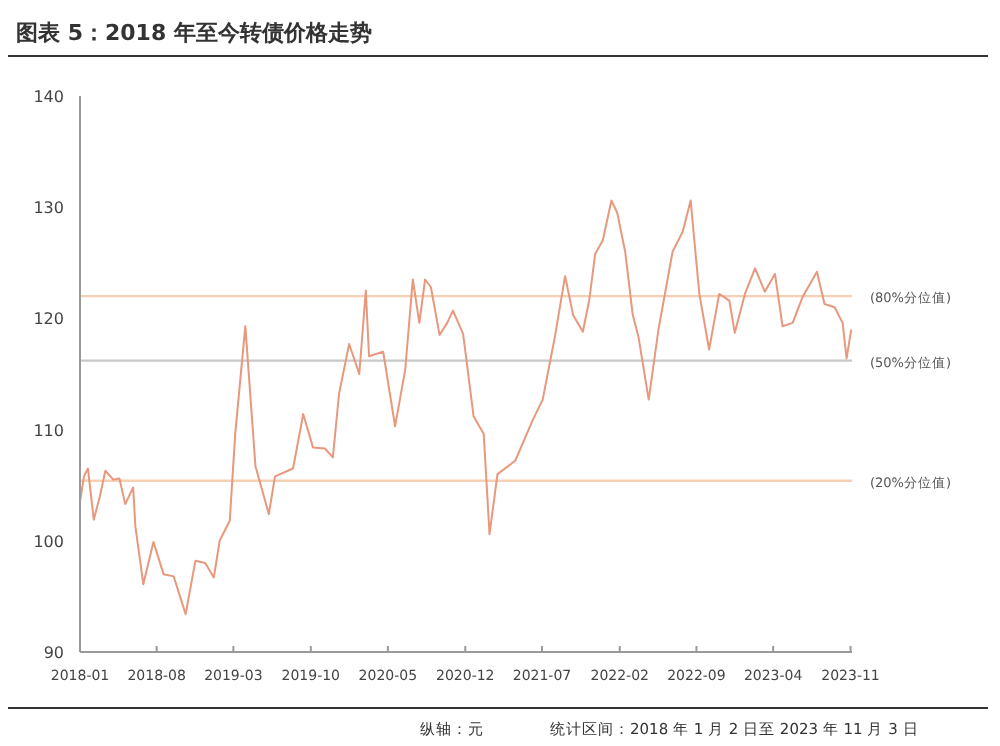 The width and height of the screenshot is (1000, 746). What do you see at coordinates (48, 97) in the screenshot?
I see `y-tick-label: 140` at bounding box center [48, 97].